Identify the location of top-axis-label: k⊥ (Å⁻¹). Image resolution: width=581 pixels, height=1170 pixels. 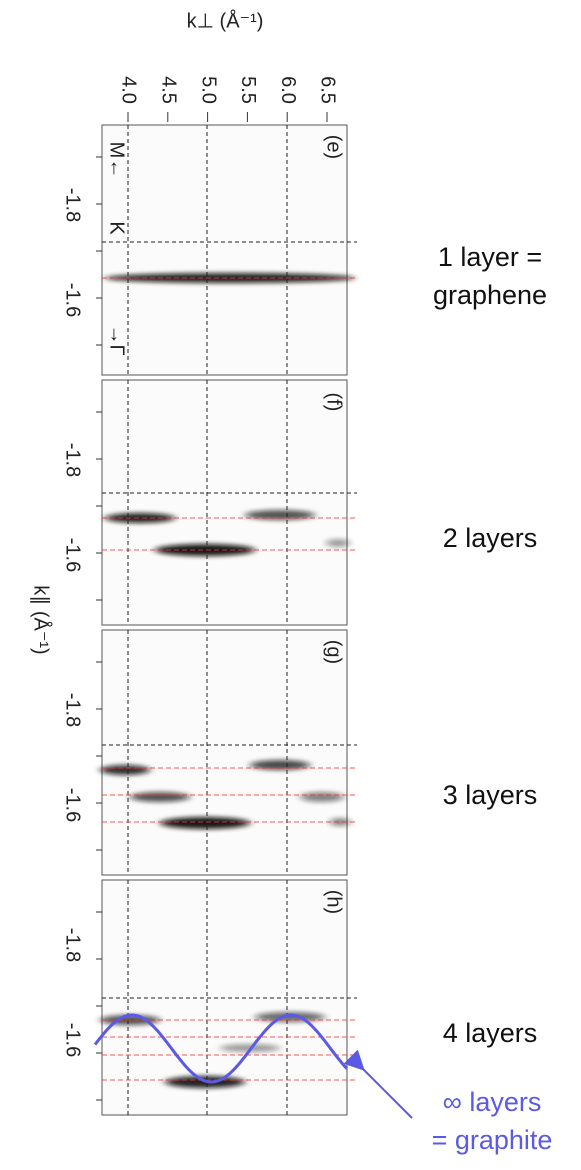
(225, 20).